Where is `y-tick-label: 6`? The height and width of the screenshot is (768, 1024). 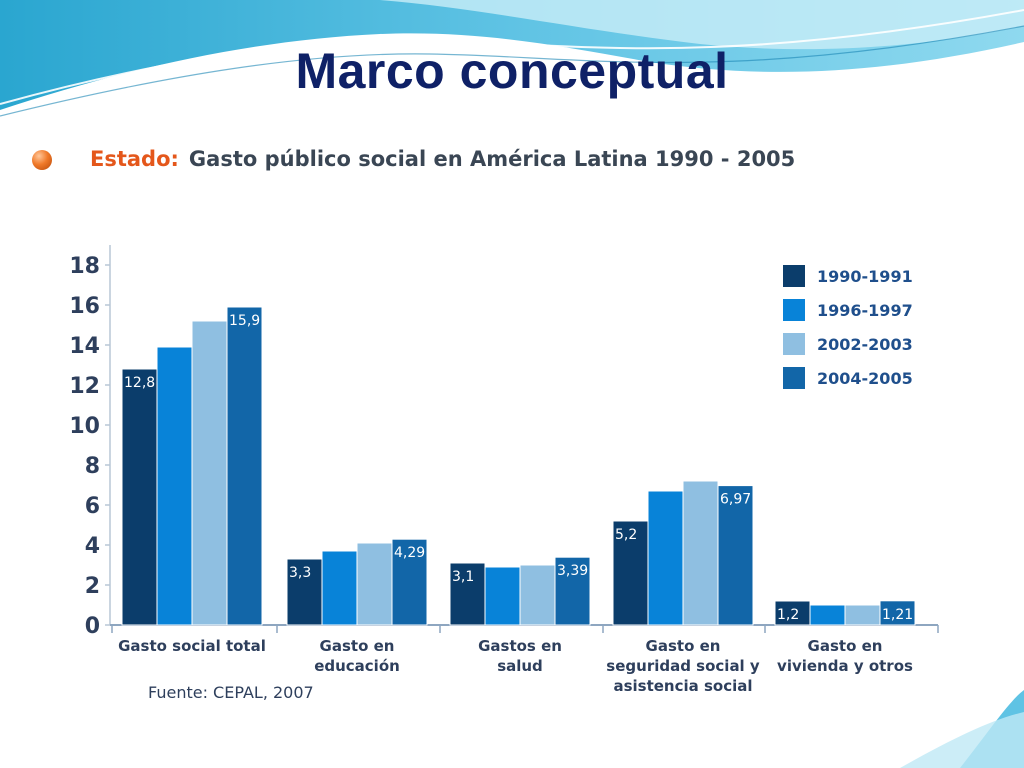
y-tick-label: 6 is located at coordinates (92, 506).